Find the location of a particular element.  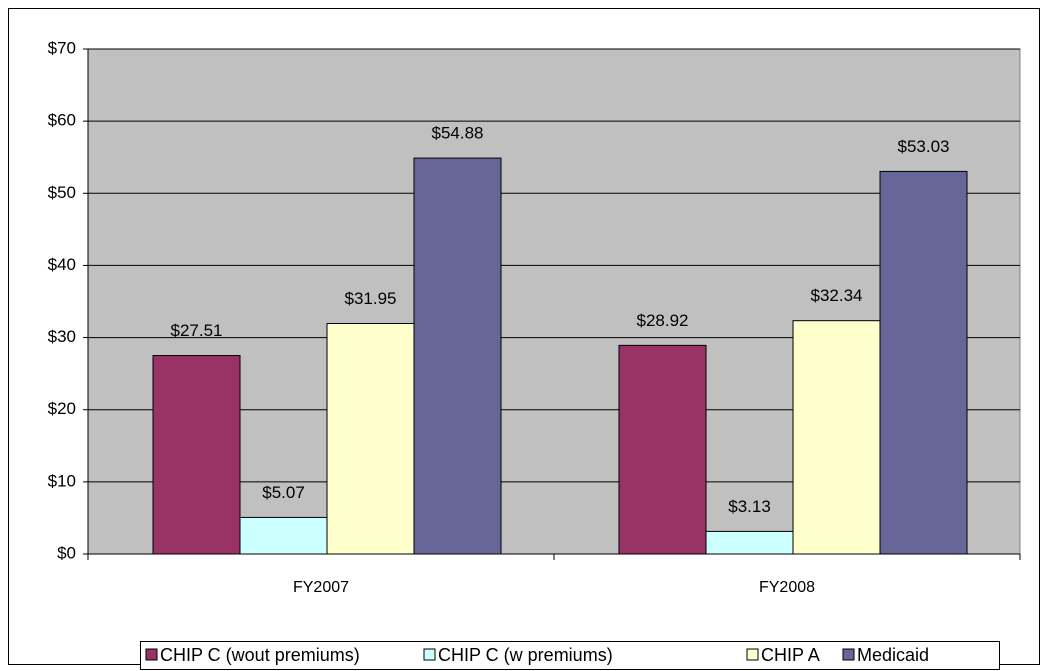

data-label: $28.92 is located at coordinates (663, 320).